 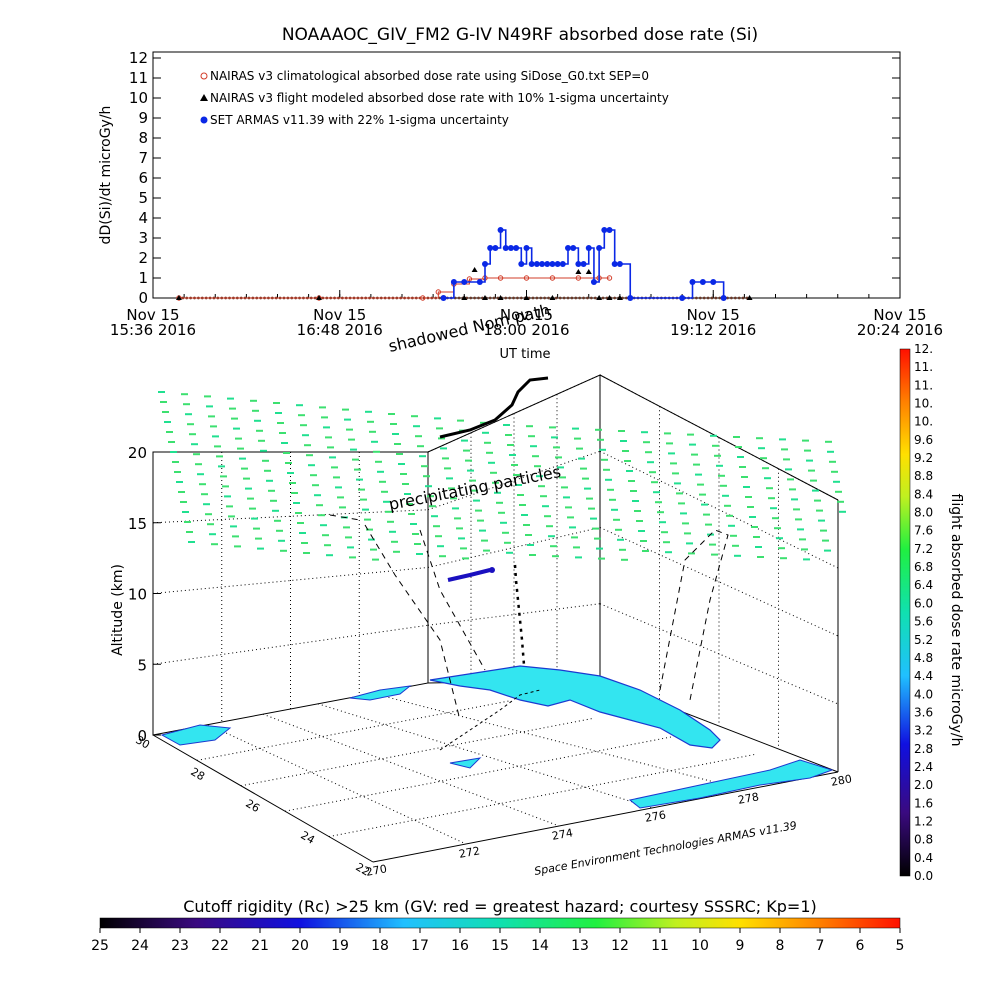 I want to click on y-tick-label: 11, so click(x=138, y=78).